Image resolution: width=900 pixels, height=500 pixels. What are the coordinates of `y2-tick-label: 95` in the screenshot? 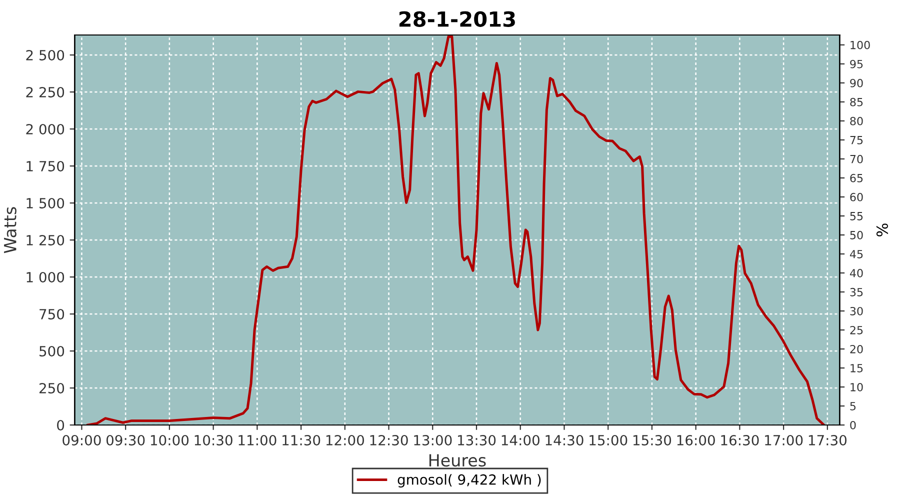 It's located at (856, 64).